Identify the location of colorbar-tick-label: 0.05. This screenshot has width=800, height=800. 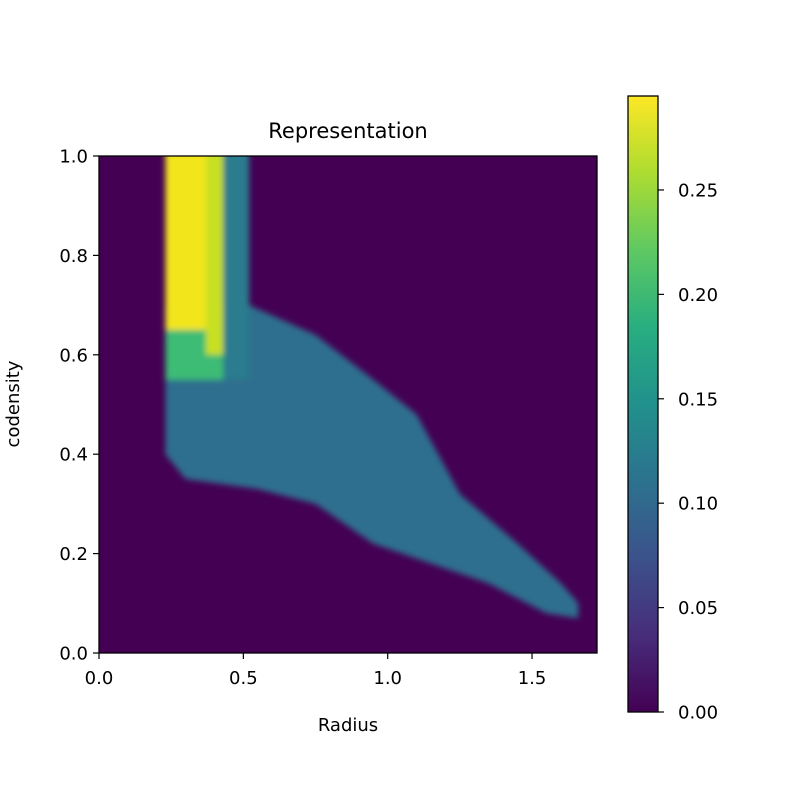
(698, 608).